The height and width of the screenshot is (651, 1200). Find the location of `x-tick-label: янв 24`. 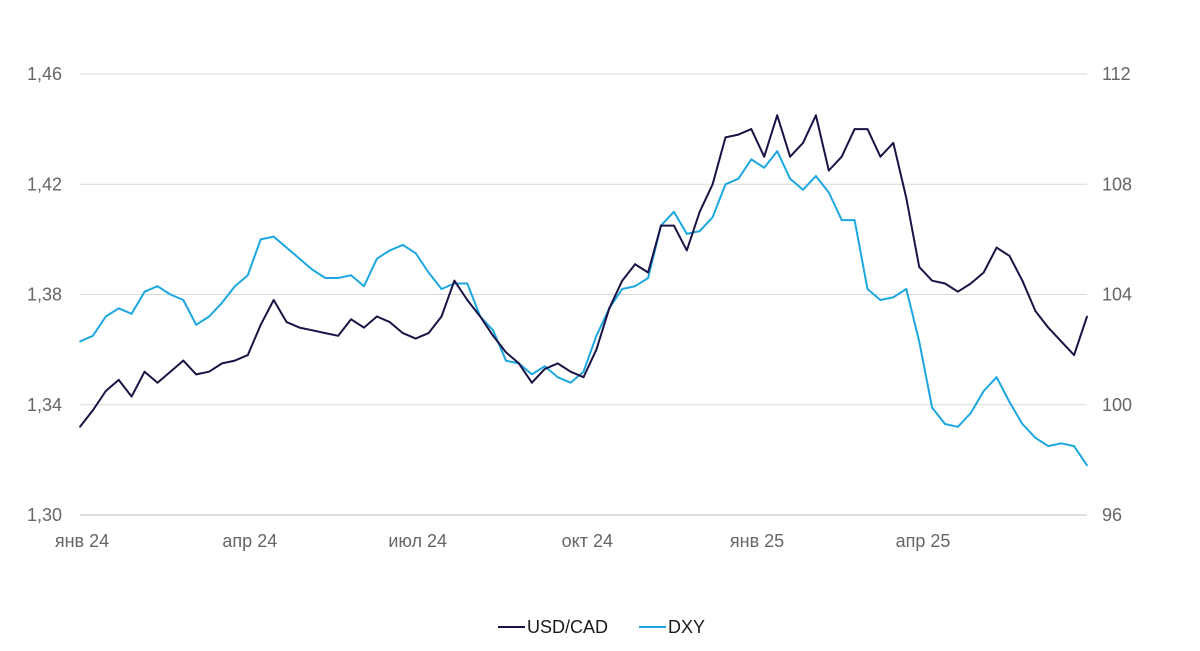

x-tick-label: янв 24 is located at coordinates (82, 541).